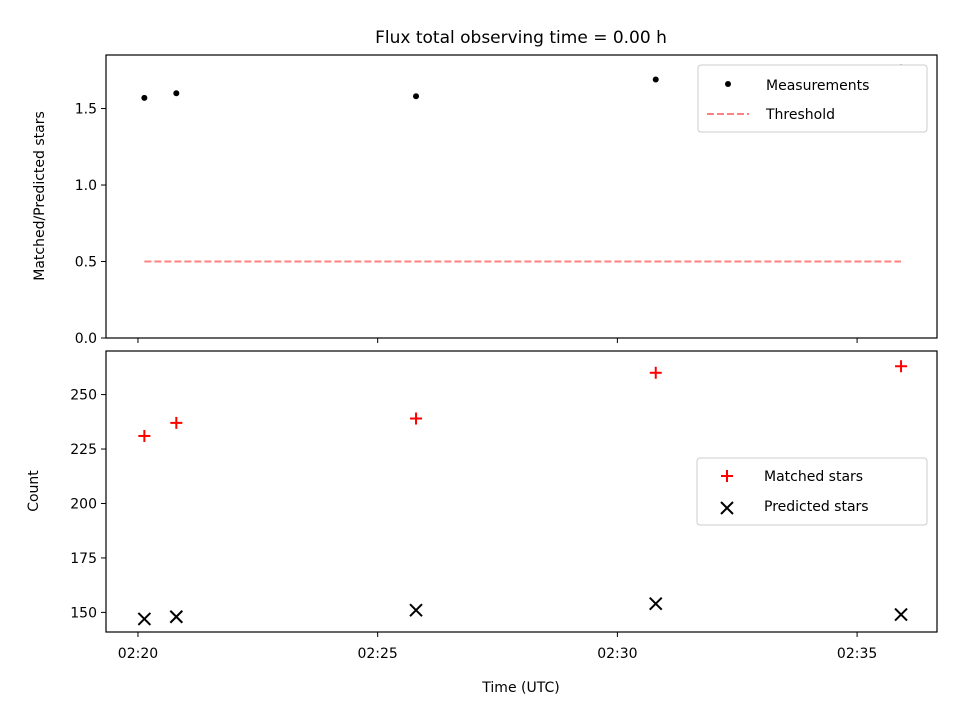 This screenshot has height=720, width=960. I want to click on y-tick-label: 175, so click(83, 559).